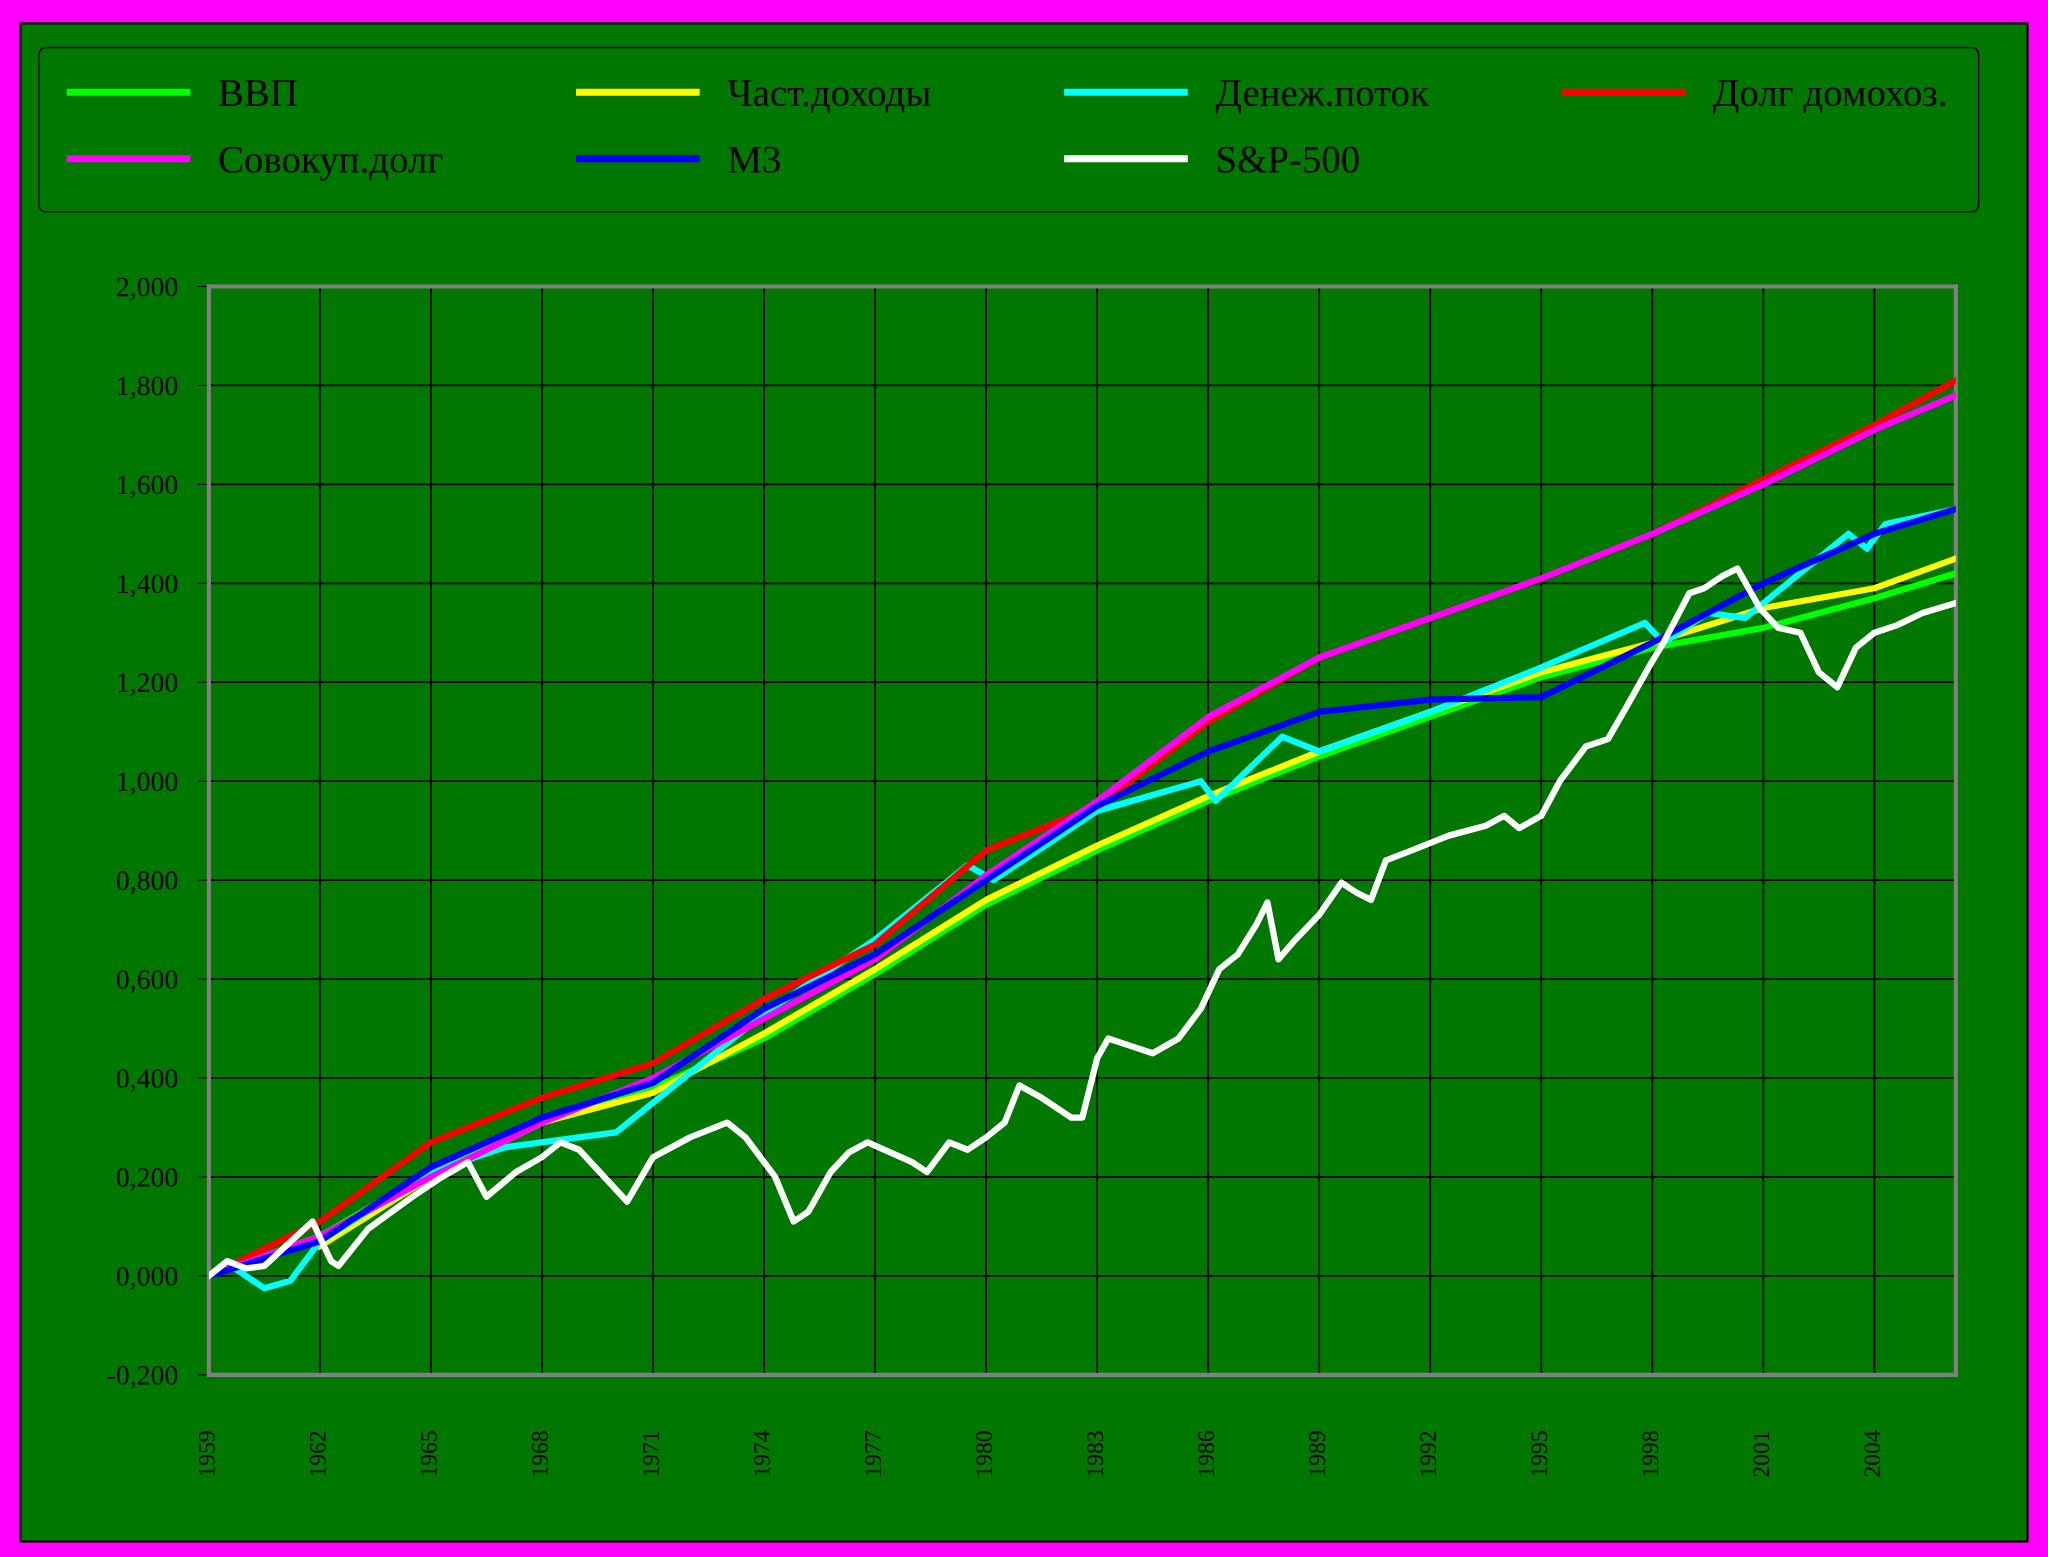 The image size is (2048, 1557). What do you see at coordinates (147, 1278) in the screenshot?
I see `y-tick-label: 0,000` at bounding box center [147, 1278].